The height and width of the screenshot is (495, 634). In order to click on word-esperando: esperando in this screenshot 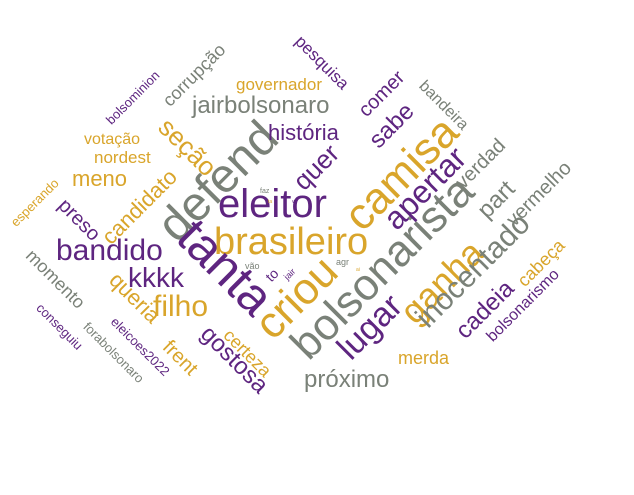, I will do `click(34, 202)`.